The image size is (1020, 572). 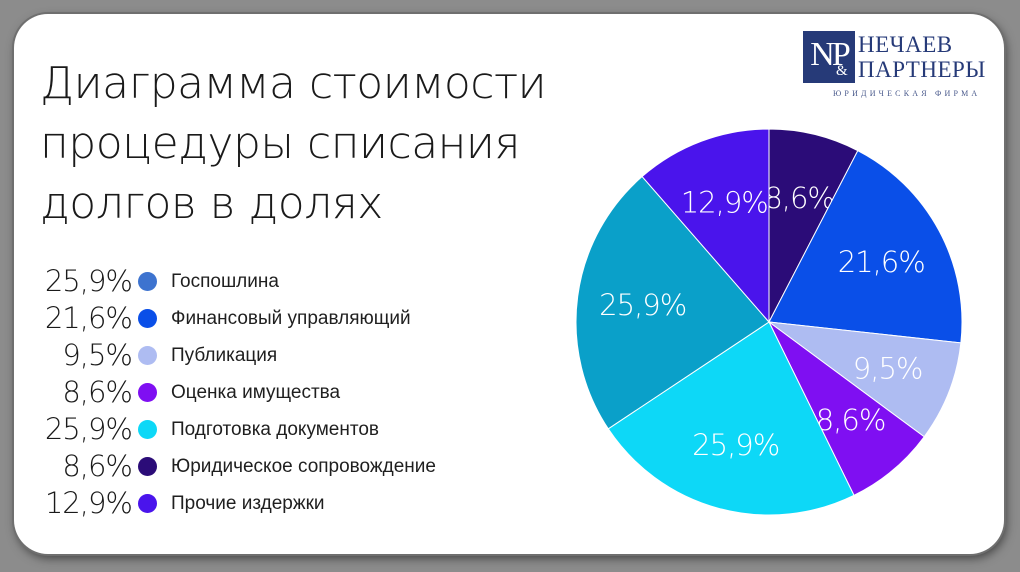 What do you see at coordinates (724, 203) in the screenshot?
I see `pie-slice-label: 12,9%` at bounding box center [724, 203].